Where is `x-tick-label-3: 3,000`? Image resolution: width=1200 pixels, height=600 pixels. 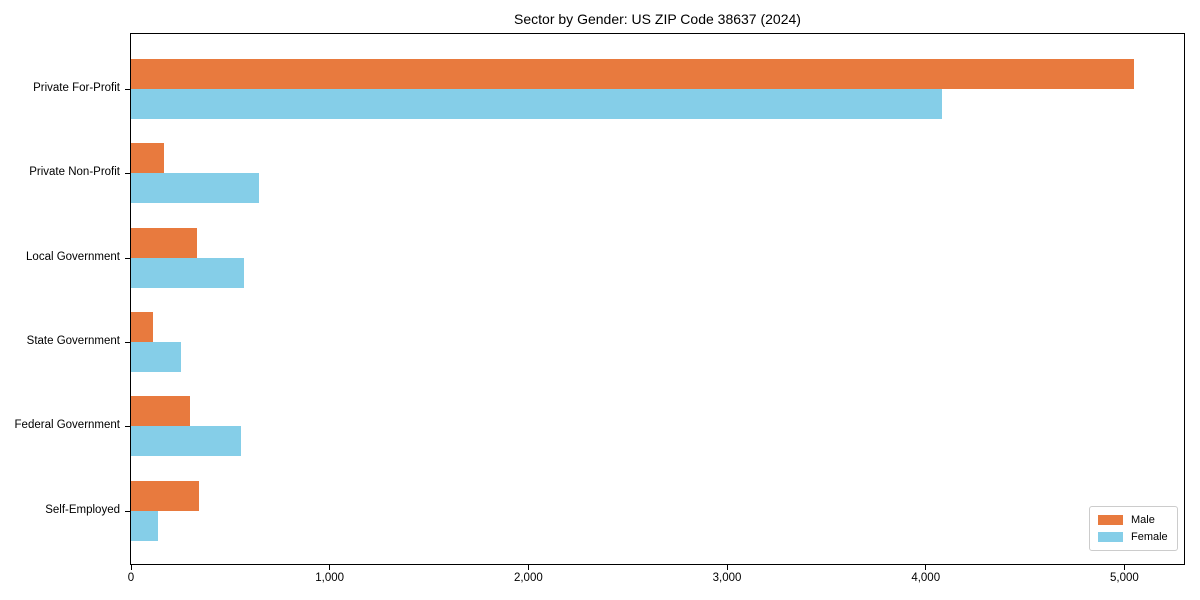
x-tick-label-3: 3,000 is located at coordinates (727, 578).